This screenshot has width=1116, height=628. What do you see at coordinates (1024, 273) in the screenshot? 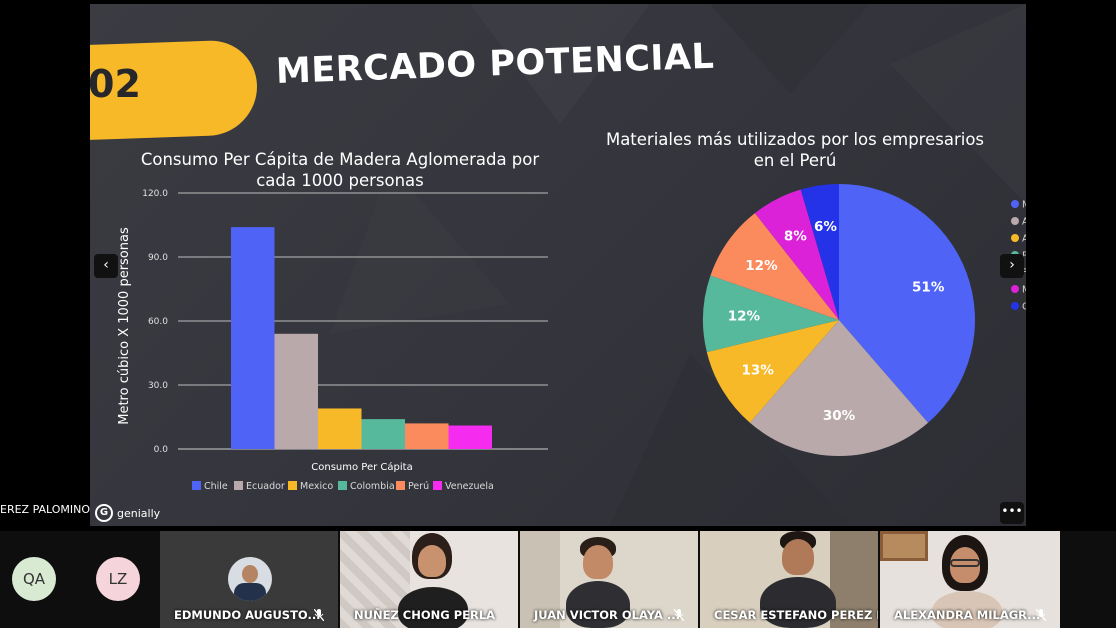
I see `legend-label: Fenólicos` at bounding box center [1024, 273].